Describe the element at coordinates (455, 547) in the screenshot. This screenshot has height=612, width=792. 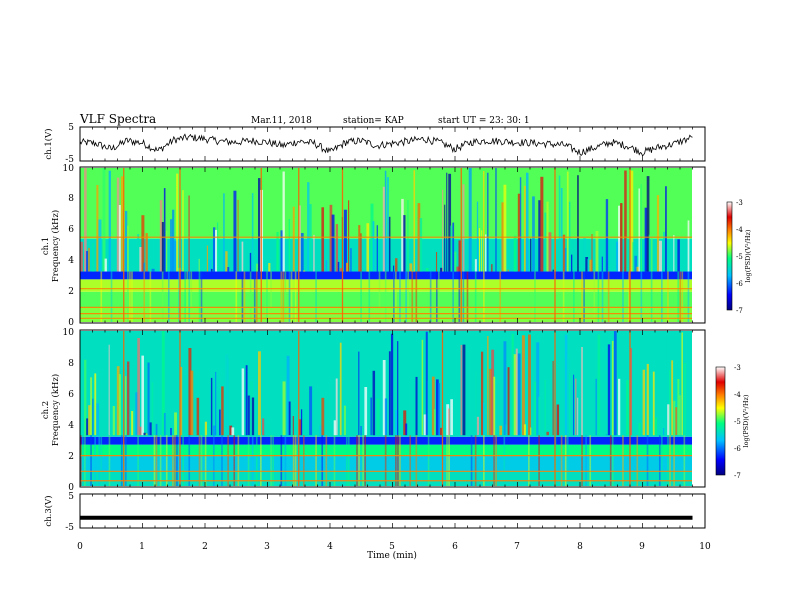
I see `xtick-6: 6` at that location.